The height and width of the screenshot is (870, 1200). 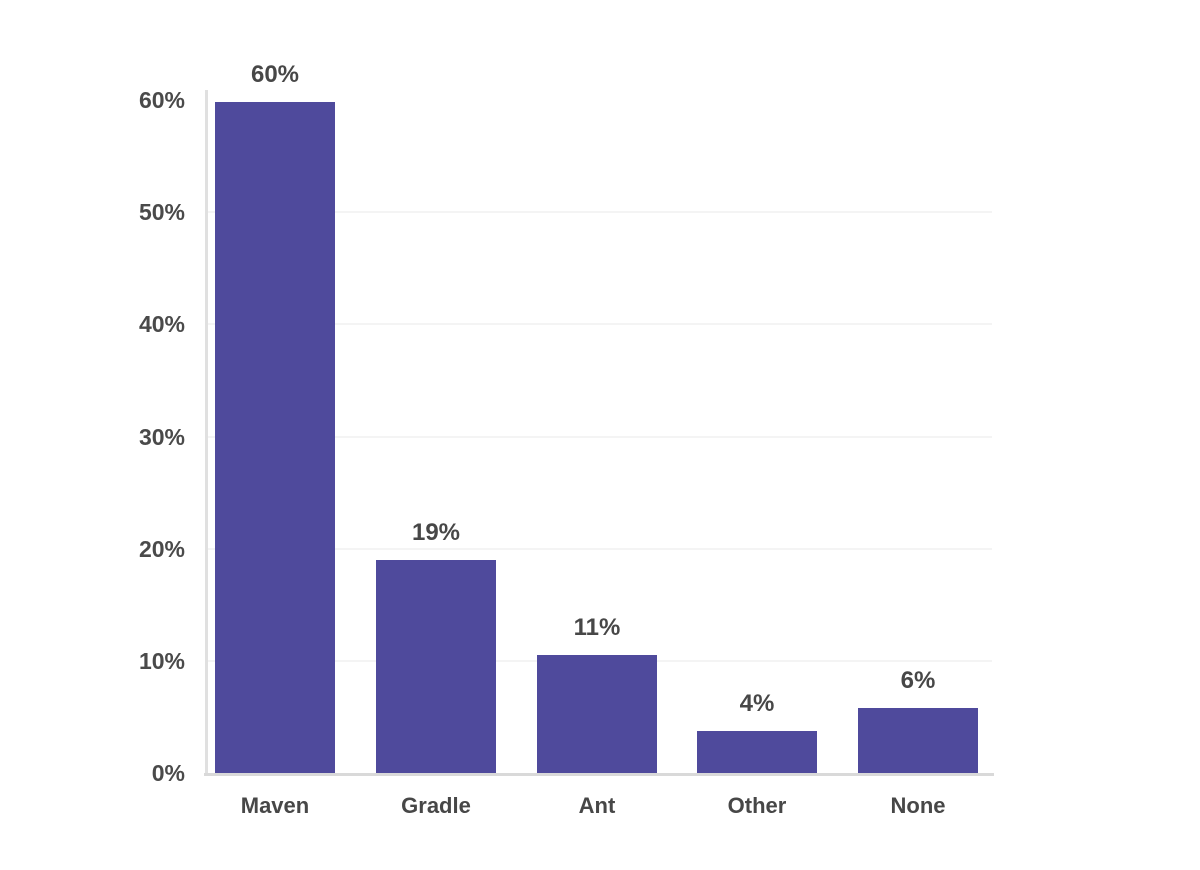 What do you see at coordinates (436, 805) in the screenshot?
I see `x-label-gradle: Gradle` at bounding box center [436, 805].